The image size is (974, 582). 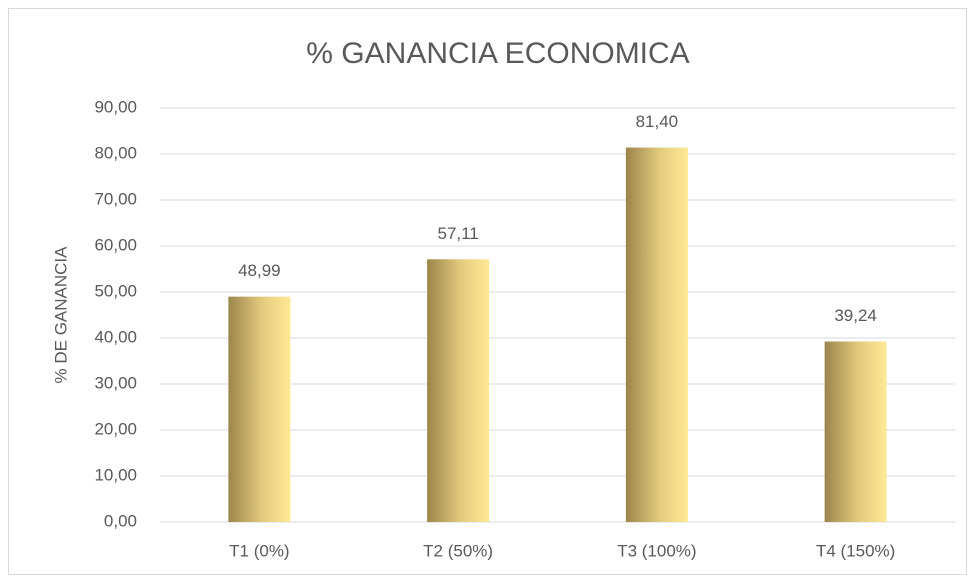 What do you see at coordinates (115, 106) in the screenshot?
I see `y-tick-label: 90,00` at bounding box center [115, 106].